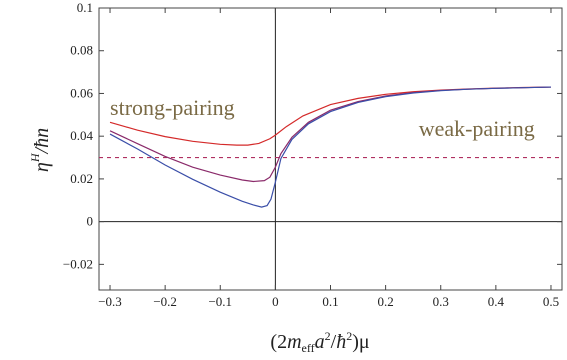 The width and height of the screenshot is (567, 360). Describe the element at coordinates (360, 342) in the screenshot. I see `x-label-post: )μ` at that location.